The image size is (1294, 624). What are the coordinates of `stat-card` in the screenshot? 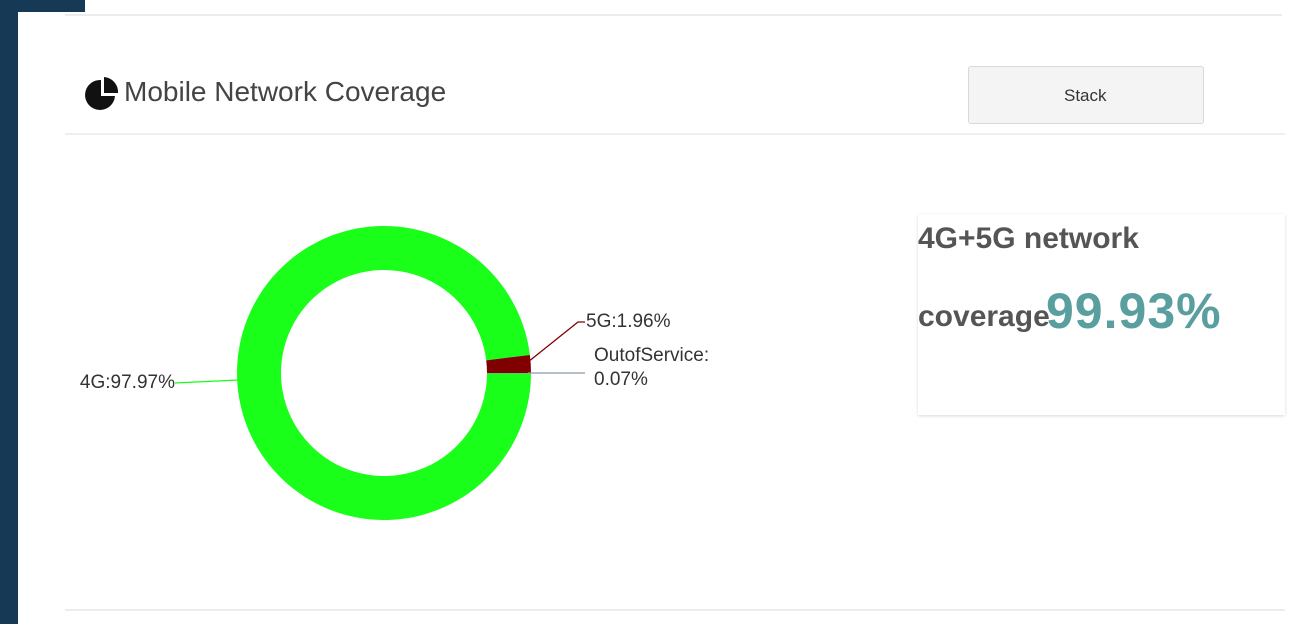 It's located at (1101, 314).